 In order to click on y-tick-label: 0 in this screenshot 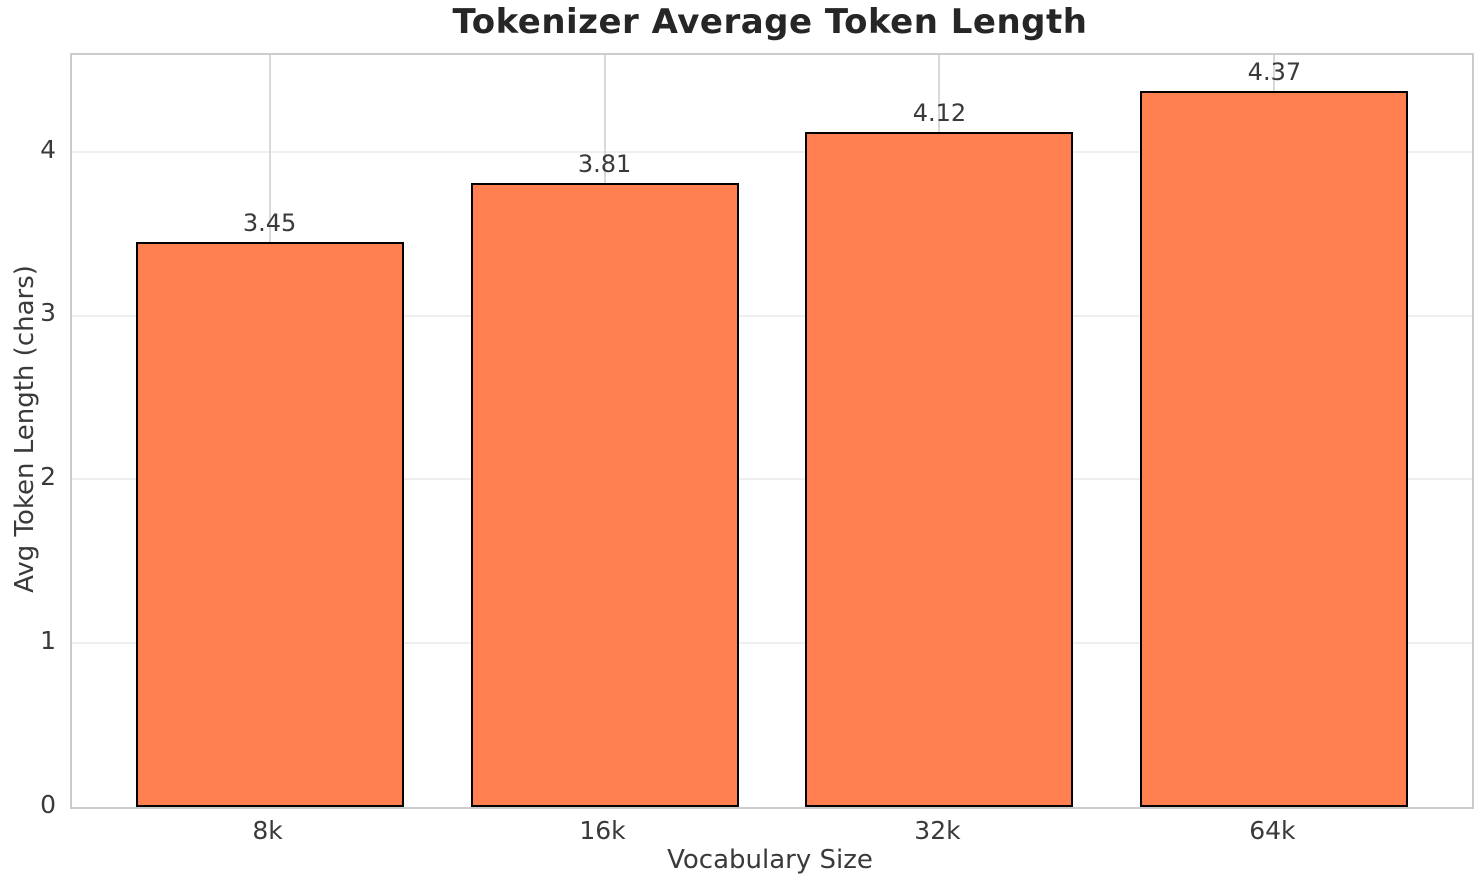, I will do `click(48, 804)`.